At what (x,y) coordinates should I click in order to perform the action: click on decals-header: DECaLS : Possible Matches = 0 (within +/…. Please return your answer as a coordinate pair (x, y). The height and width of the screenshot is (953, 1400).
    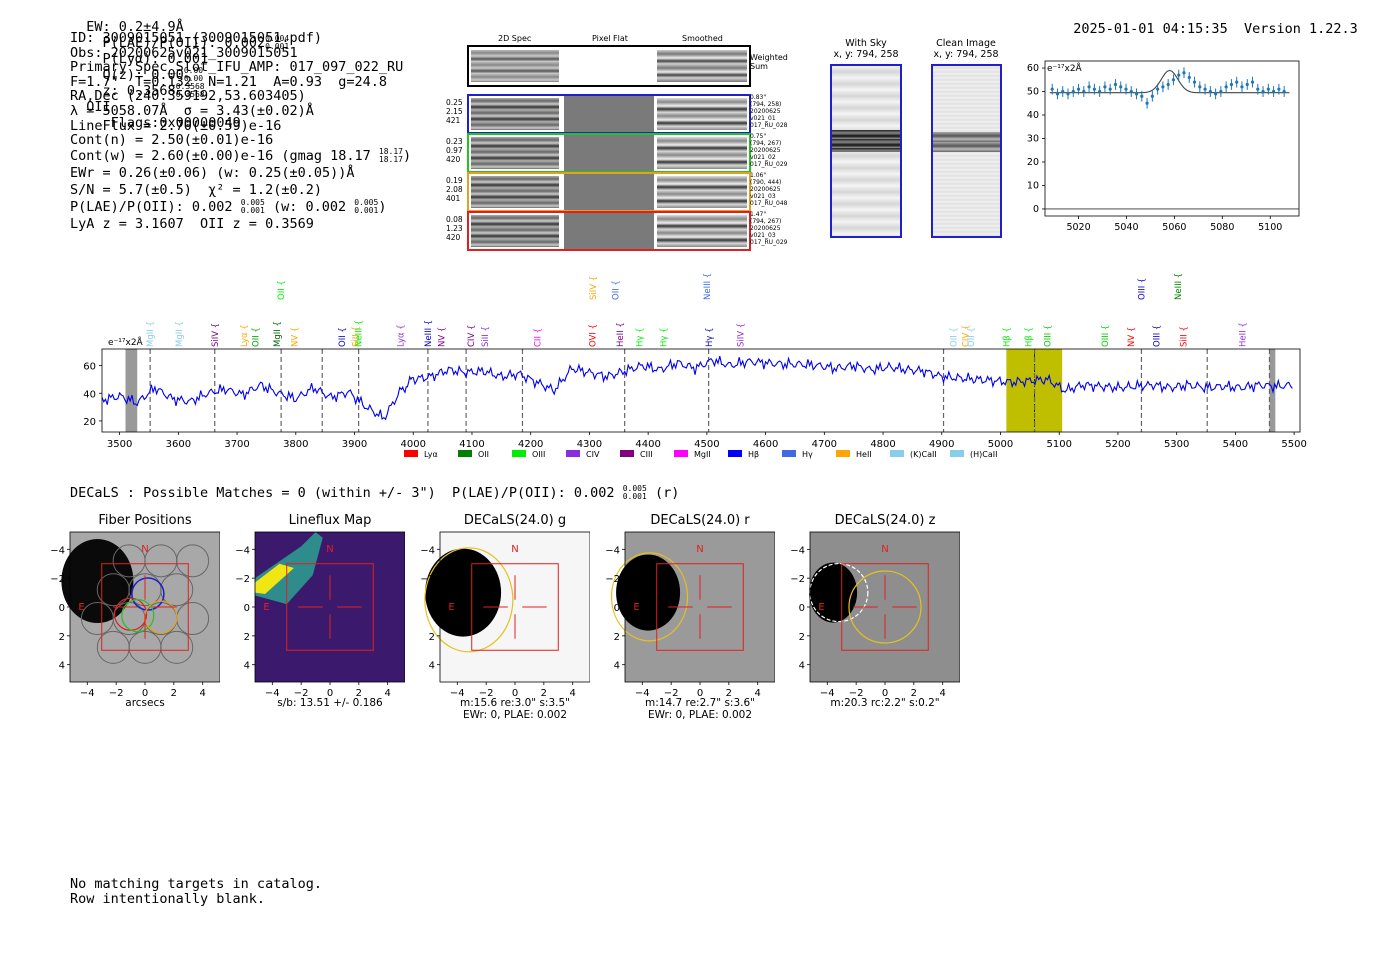
    Looking at the image, I should click on (374, 493).